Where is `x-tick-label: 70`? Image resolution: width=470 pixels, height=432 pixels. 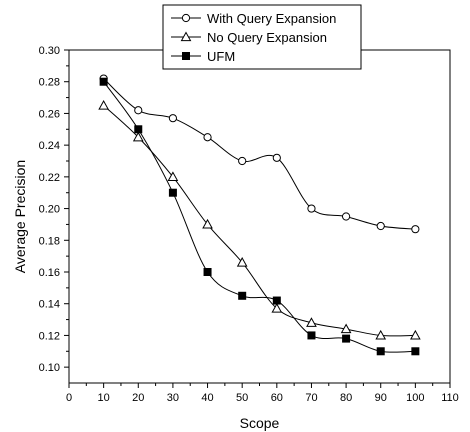
x-tick-label: 70 is located at coordinates (311, 398).